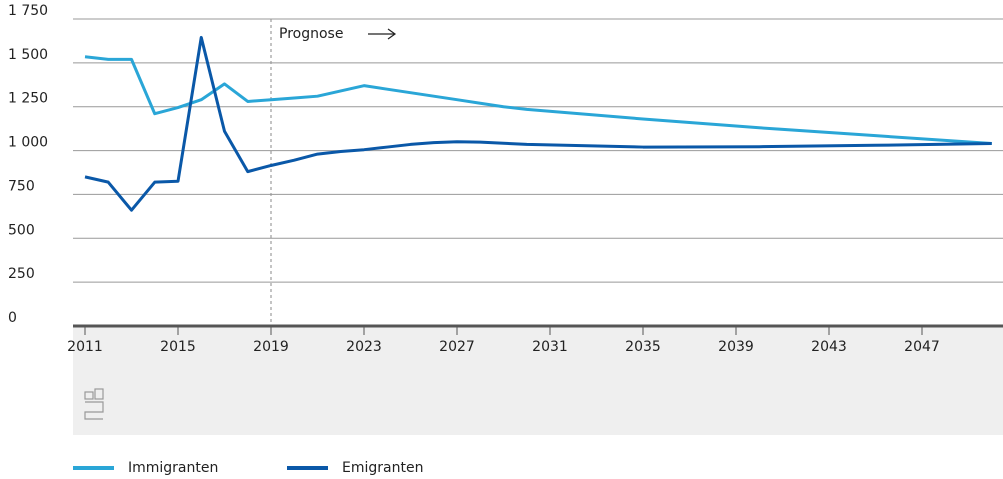  What do you see at coordinates (28, 143) in the screenshot?
I see `y-tick-label: 1 000` at bounding box center [28, 143].